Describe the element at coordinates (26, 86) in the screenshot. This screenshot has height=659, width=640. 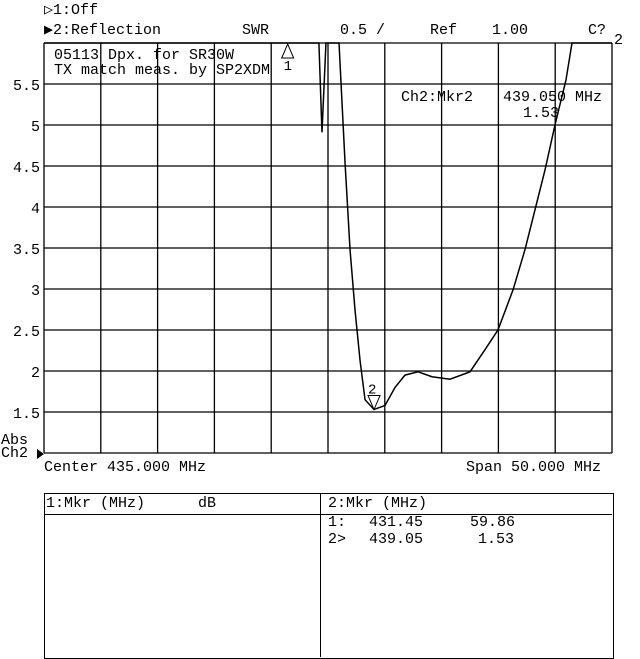
I see `y-tick-label: 5.5` at that location.